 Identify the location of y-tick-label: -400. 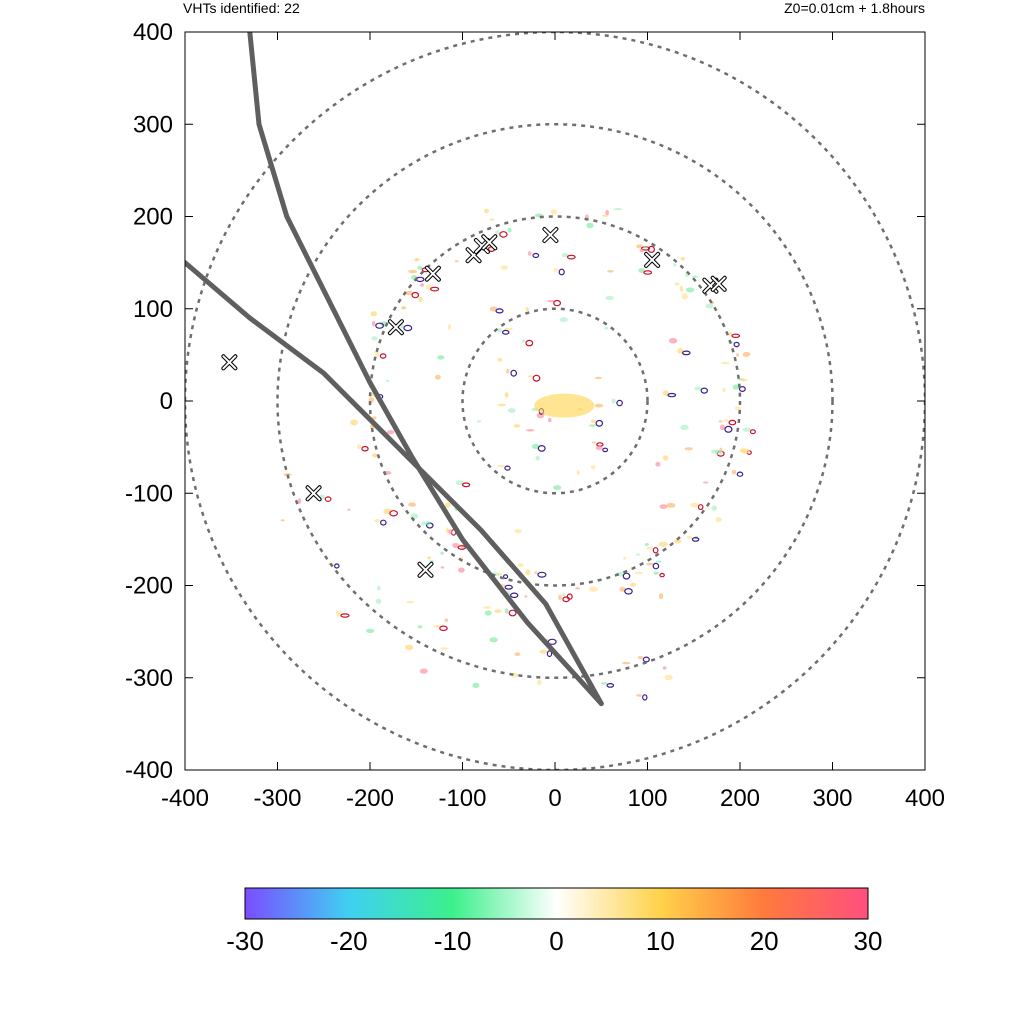
(149, 770).